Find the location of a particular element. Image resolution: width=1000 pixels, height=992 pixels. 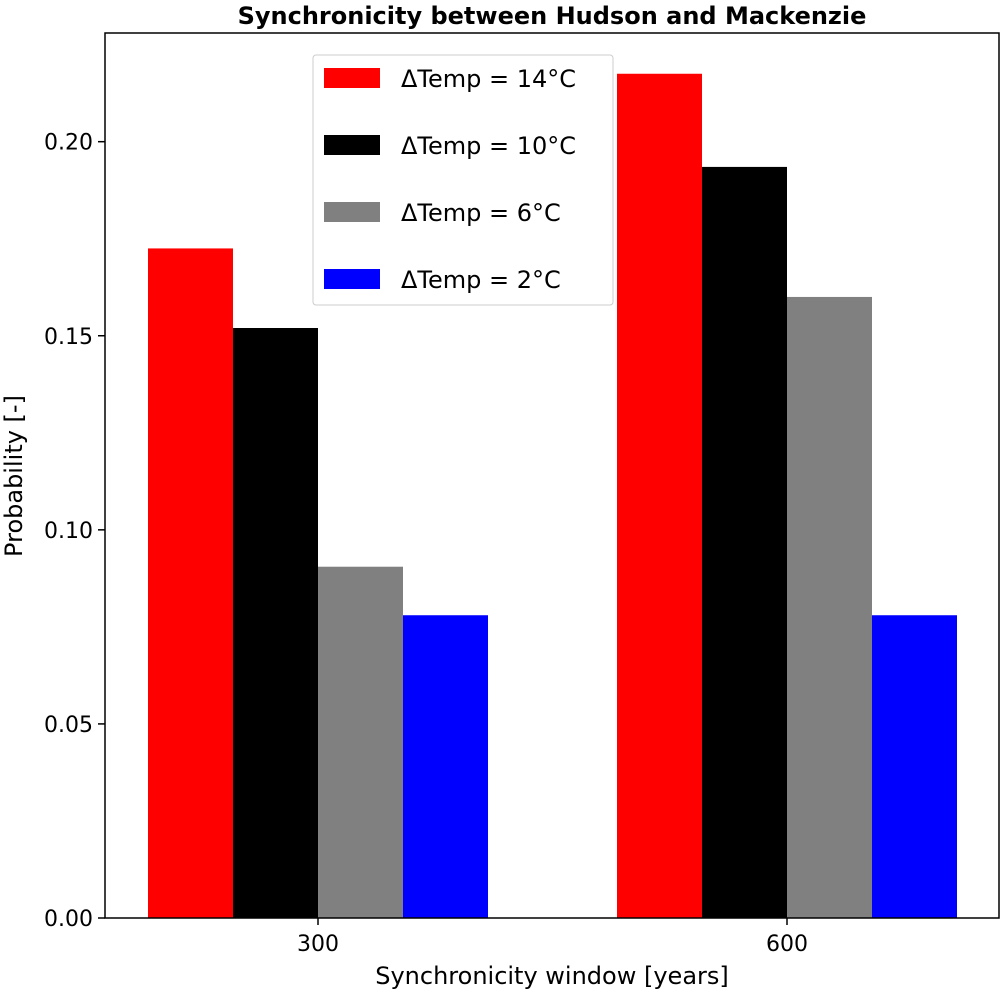

y-tick-label: 0.00 is located at coordinates (68, 919).